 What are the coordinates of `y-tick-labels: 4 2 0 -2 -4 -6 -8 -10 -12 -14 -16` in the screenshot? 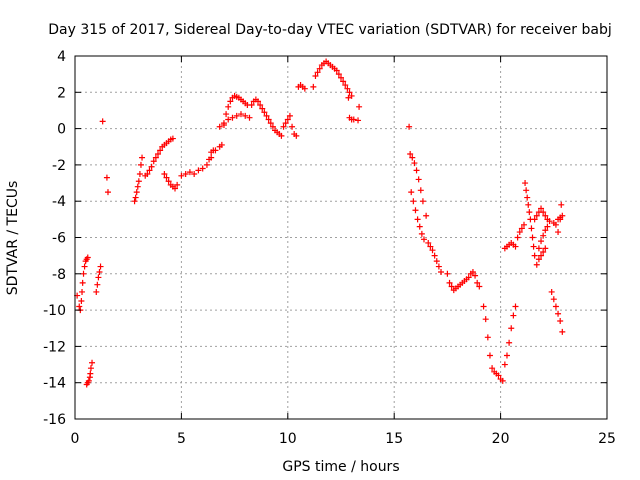 It's located at (54, 238).